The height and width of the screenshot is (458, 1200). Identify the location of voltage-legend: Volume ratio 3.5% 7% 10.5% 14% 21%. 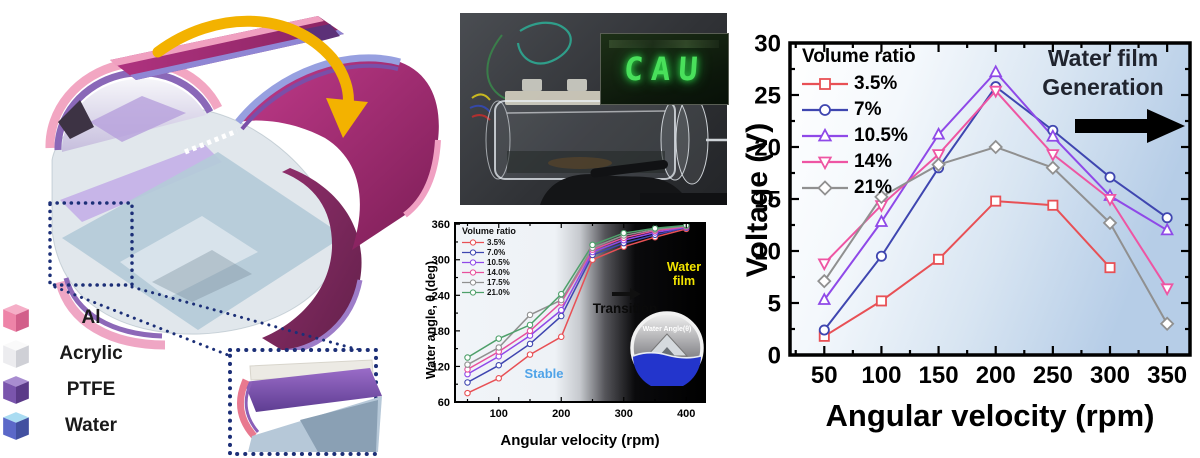
(859, 123).